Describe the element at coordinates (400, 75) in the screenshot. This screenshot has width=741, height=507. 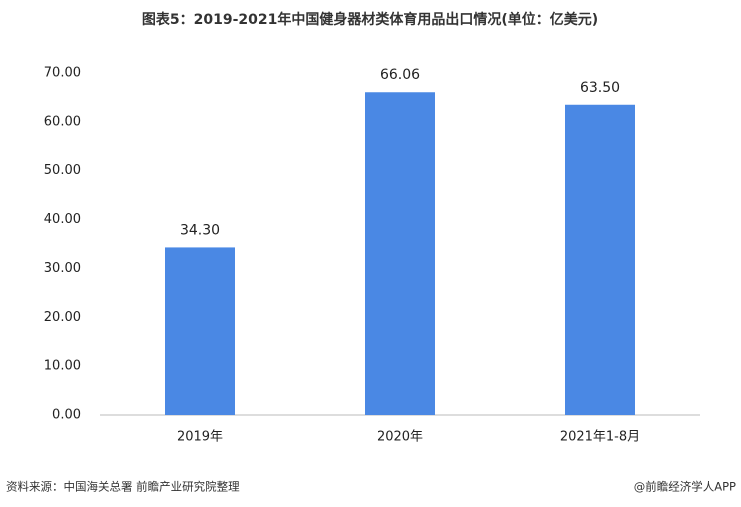
I see `value-label: 66.06` at that location.